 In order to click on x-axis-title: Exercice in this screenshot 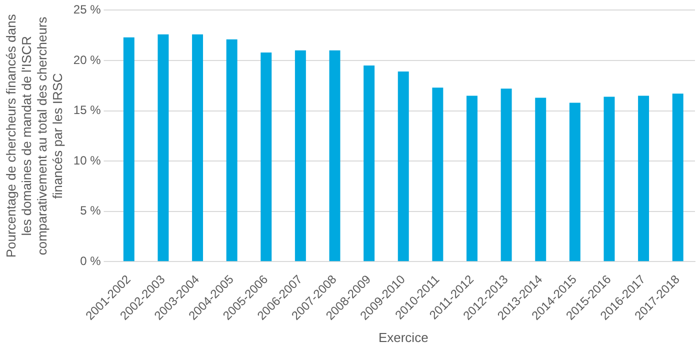, I will do `click(403, 337)`.